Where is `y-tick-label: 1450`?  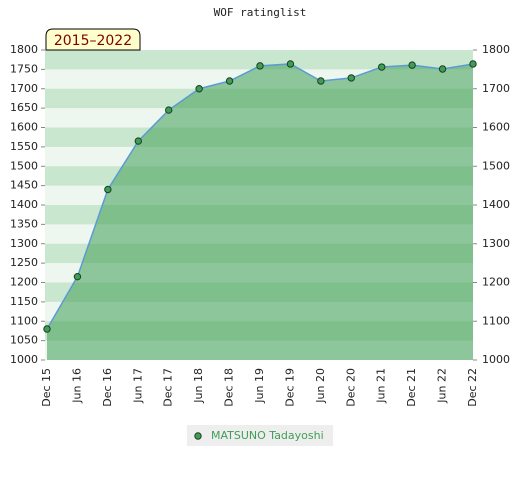
y-tick-label: 1450 is located at coordinates (24, 185).